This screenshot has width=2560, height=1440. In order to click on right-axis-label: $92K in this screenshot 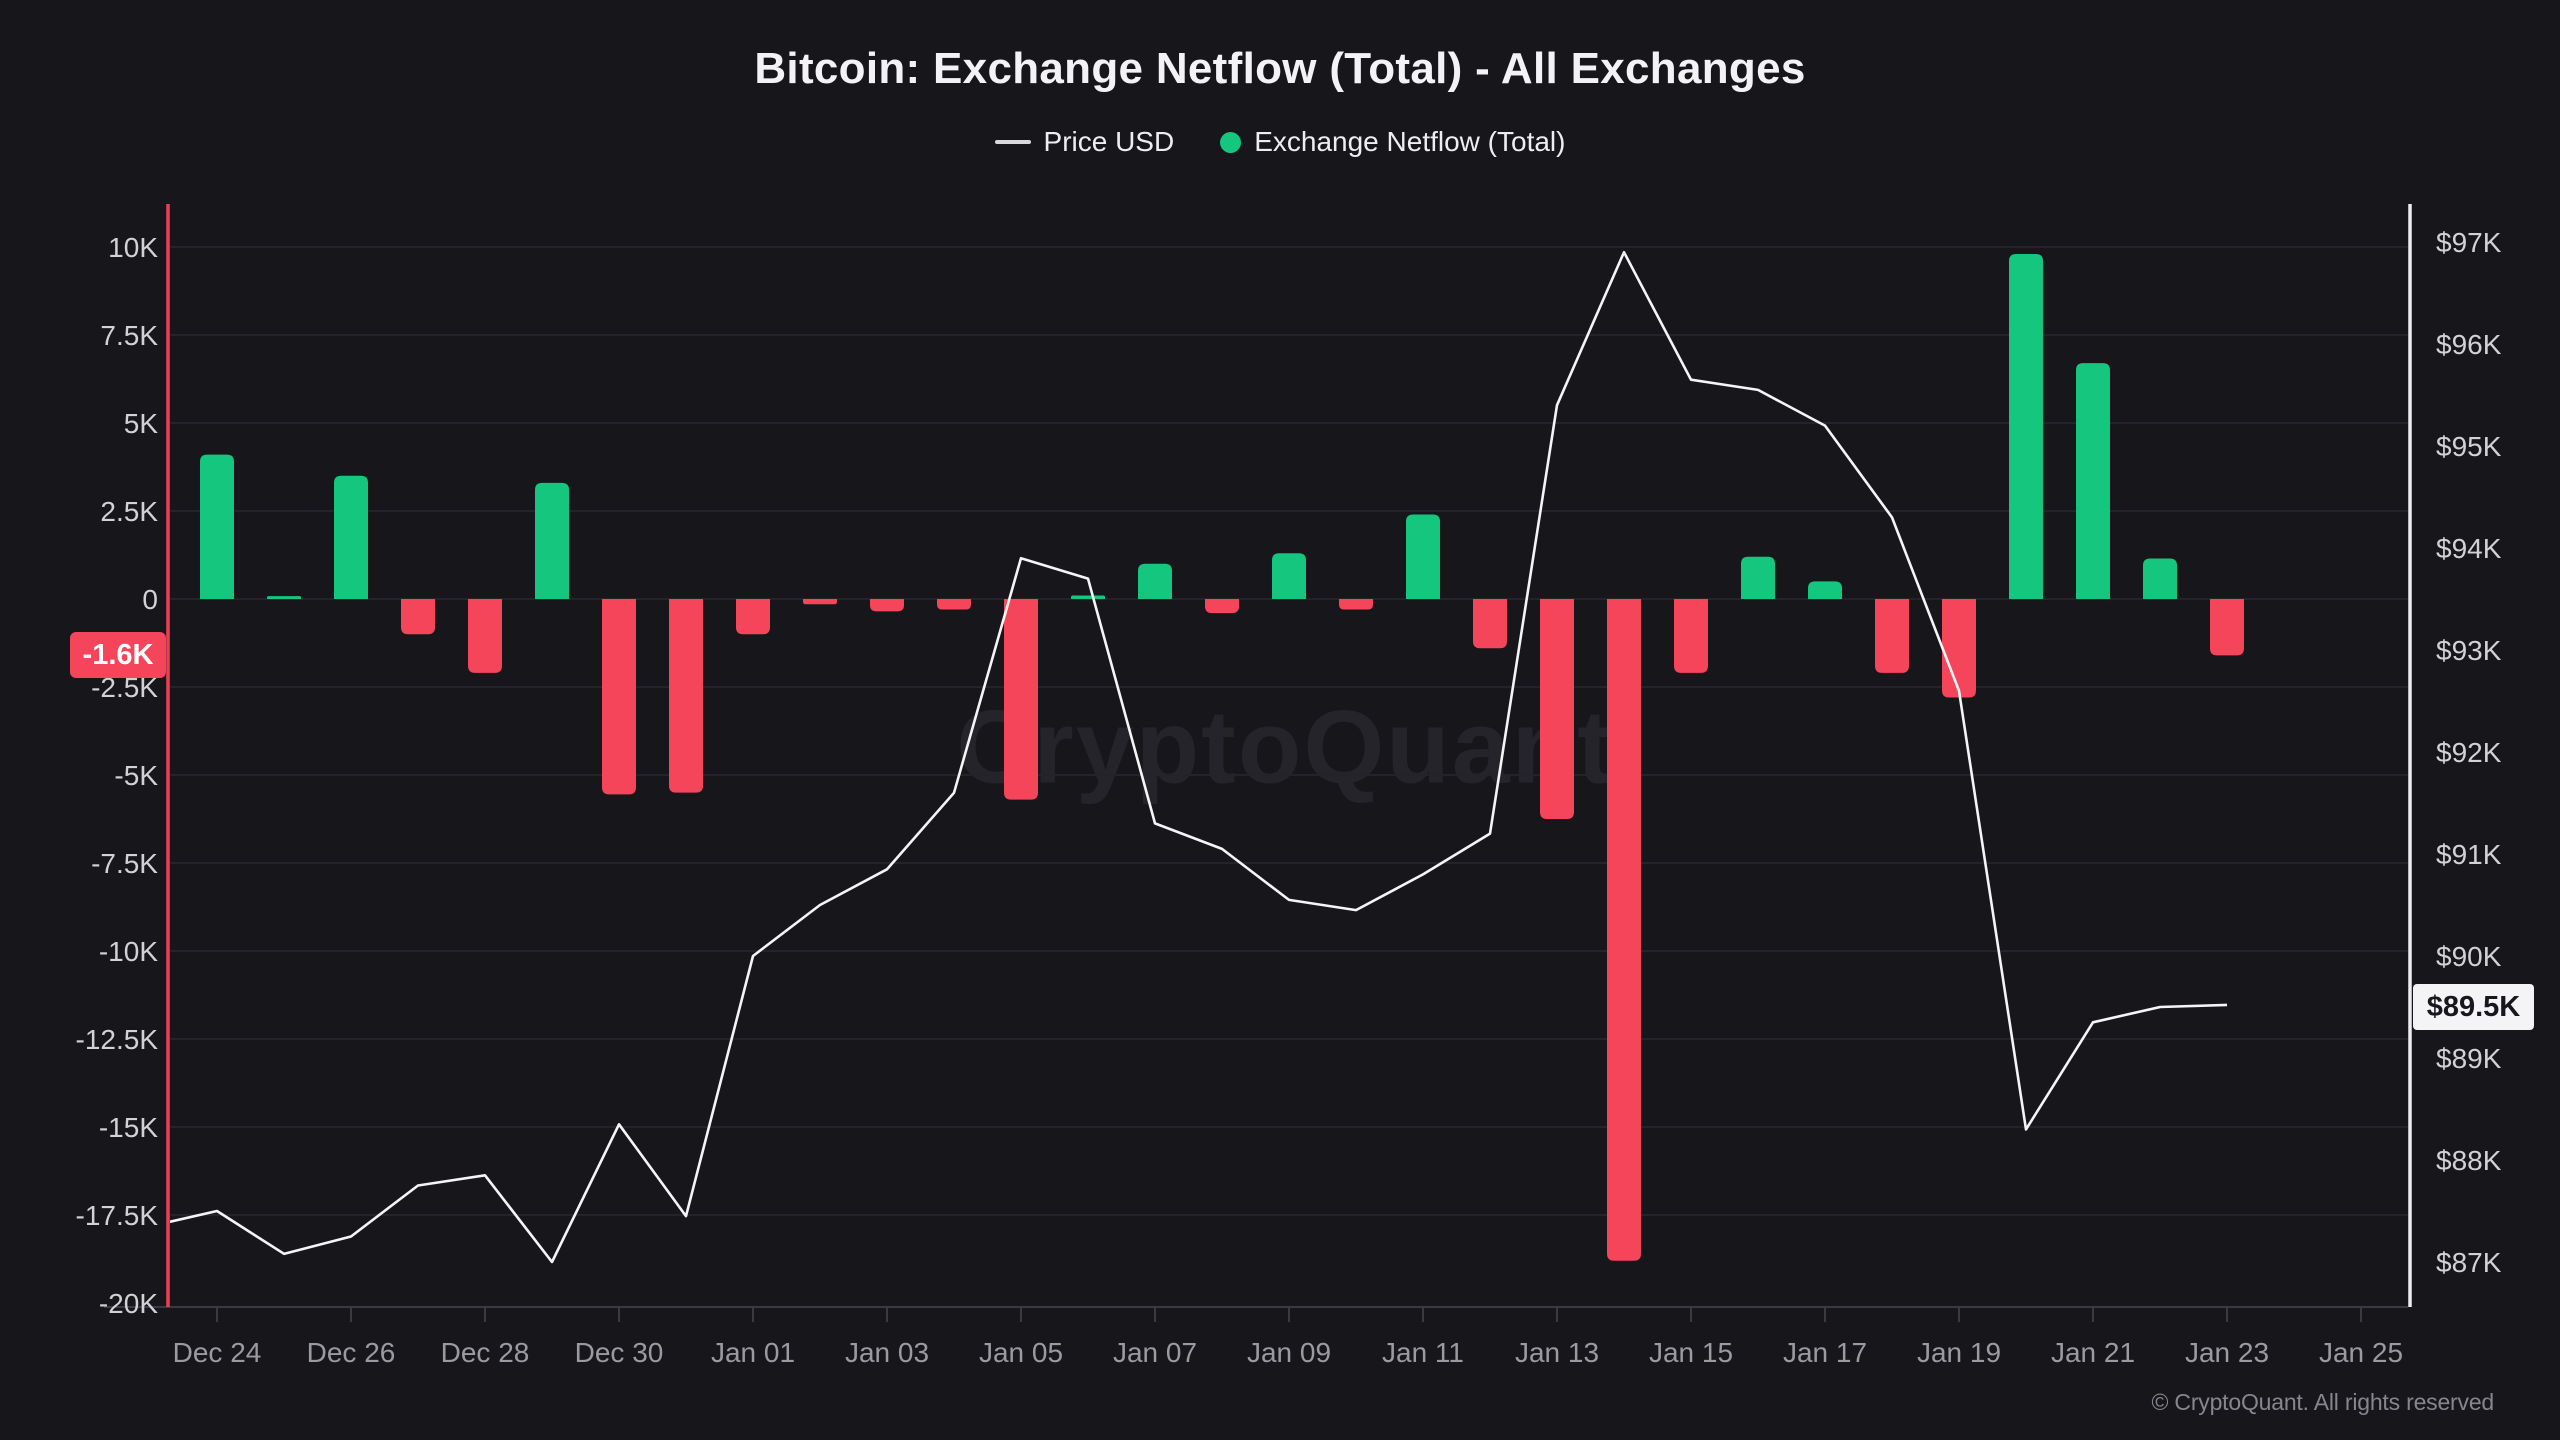, I will do `click(2469, 752)`.